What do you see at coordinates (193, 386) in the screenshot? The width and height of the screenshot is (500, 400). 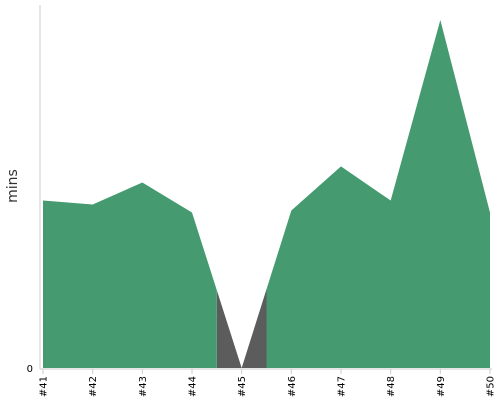 I see `x-tick-label: #44` at bounding box center [193, 386].